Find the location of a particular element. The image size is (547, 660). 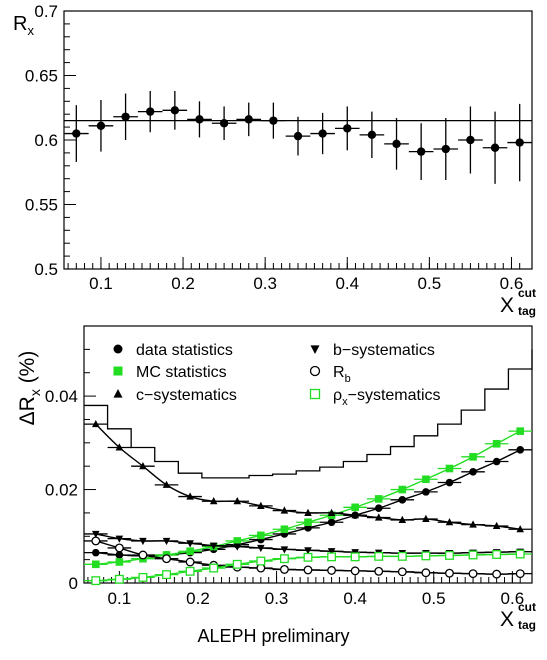

top-x-tick-label: 0.5 is located at coordinates (430, 283).